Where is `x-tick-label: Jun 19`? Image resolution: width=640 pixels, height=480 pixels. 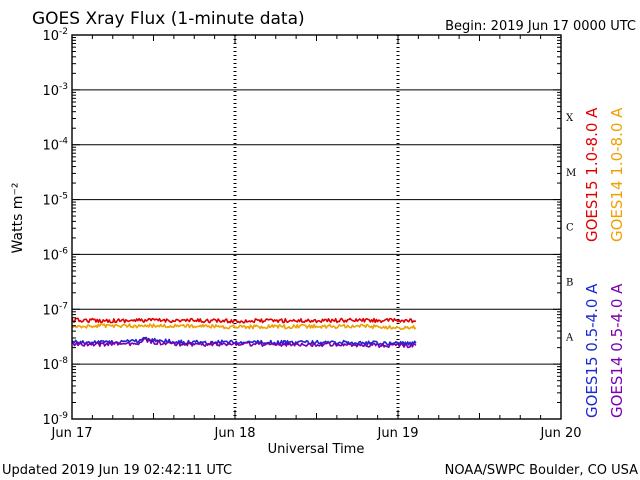 x-tick-label: Jun 19 is located at coordinates (398, 433).